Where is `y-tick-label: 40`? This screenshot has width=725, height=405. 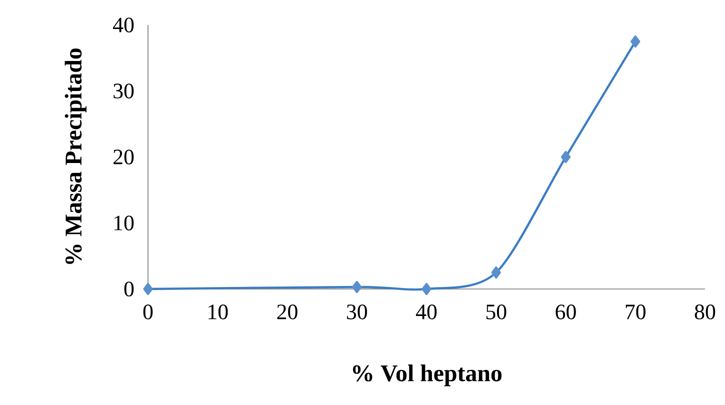 y-tick-label: 40 is located at coordinates (123, 25).